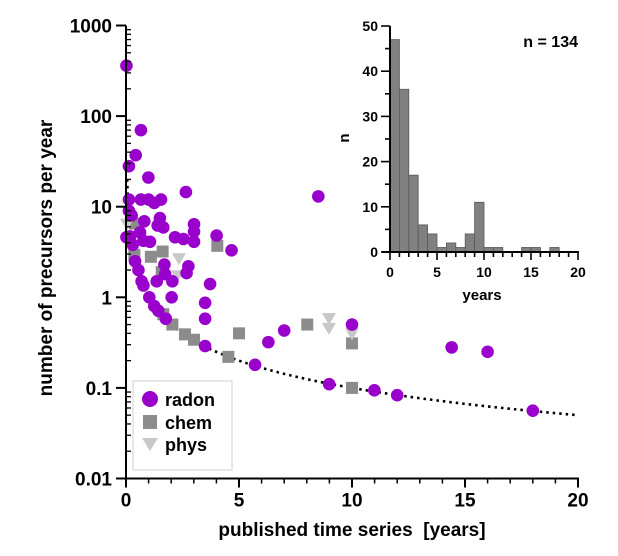 The image size is (618, 556). I want to click on legend-radon-marker, so click(150, 399).